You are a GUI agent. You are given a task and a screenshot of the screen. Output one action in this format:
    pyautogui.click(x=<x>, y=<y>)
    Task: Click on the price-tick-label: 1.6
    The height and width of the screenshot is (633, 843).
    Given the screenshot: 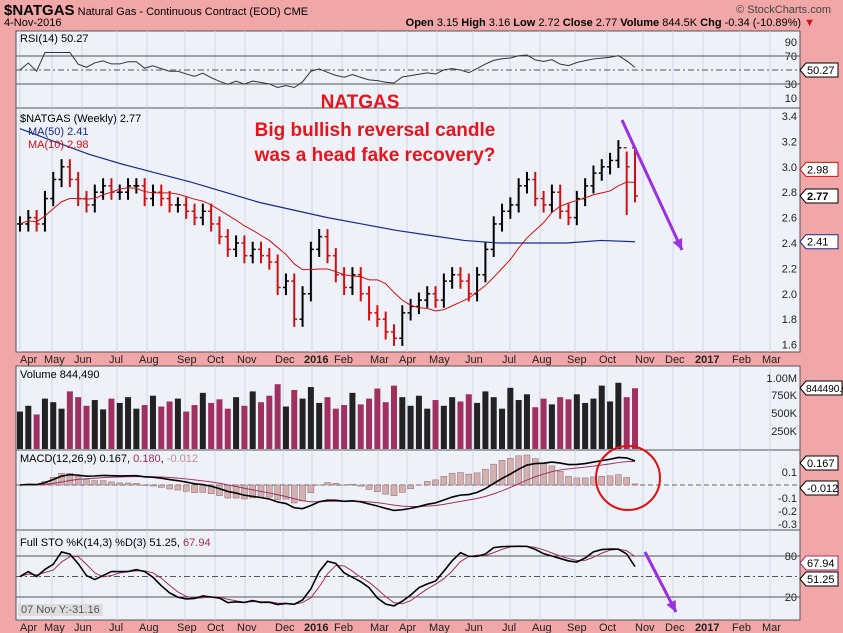 What is the action you would take?
    pyautogui.click(x=789, y=346)
    